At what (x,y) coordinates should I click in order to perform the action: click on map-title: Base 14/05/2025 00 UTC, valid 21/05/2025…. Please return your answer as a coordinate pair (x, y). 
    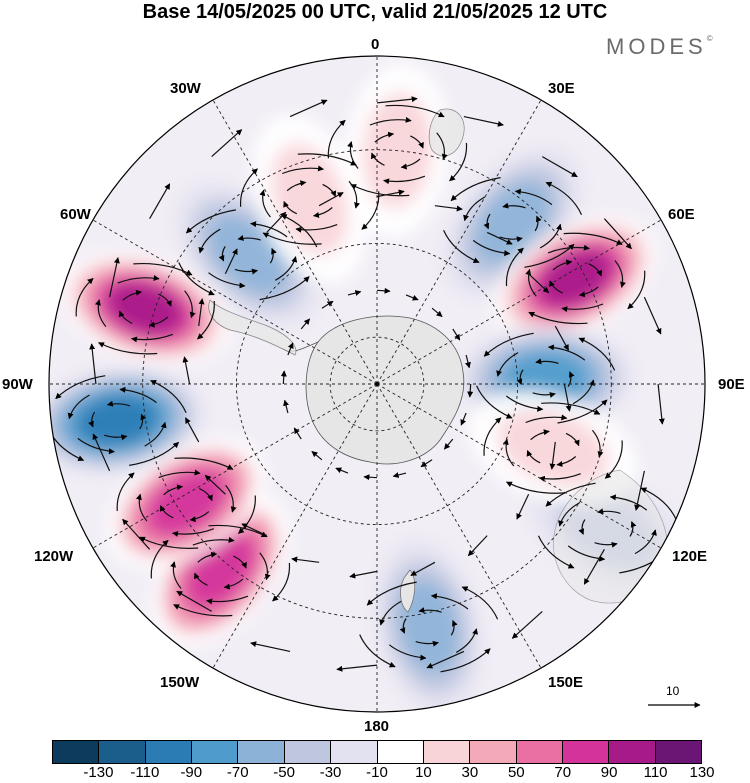
    Looking at the image, I should click on (375, 12).